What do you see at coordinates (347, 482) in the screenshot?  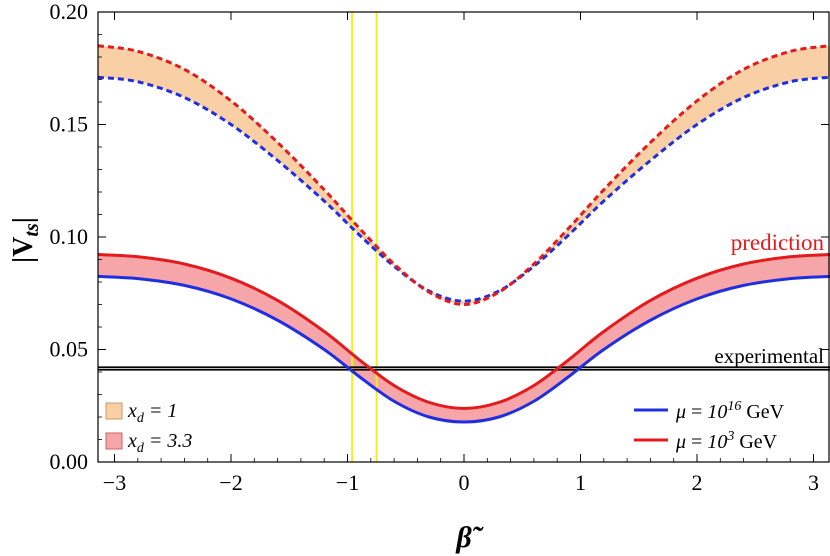 I see `x-tick-label: −1` at bounding box center [347, 482].